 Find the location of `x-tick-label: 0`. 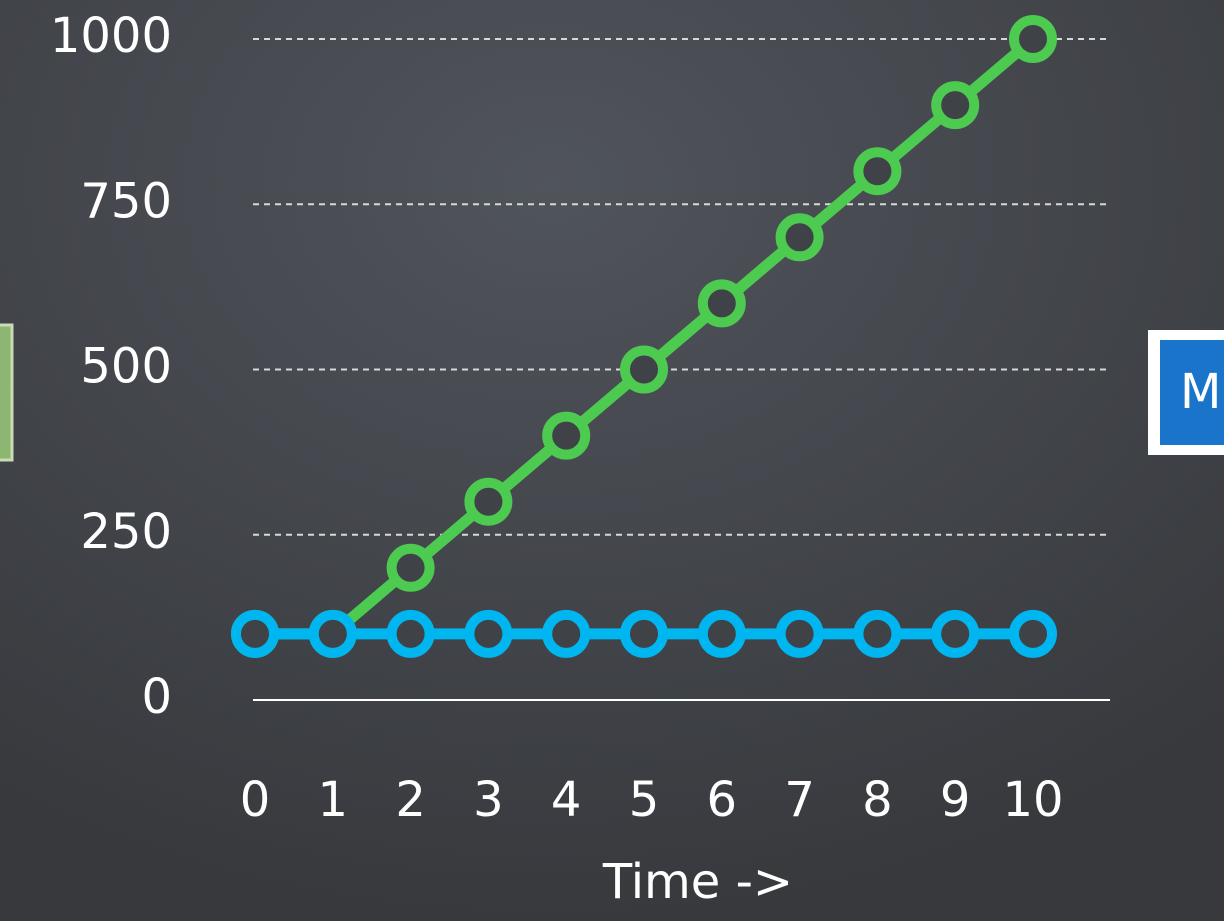

x-tick-label: 0 is located at coordinates (255, 800).